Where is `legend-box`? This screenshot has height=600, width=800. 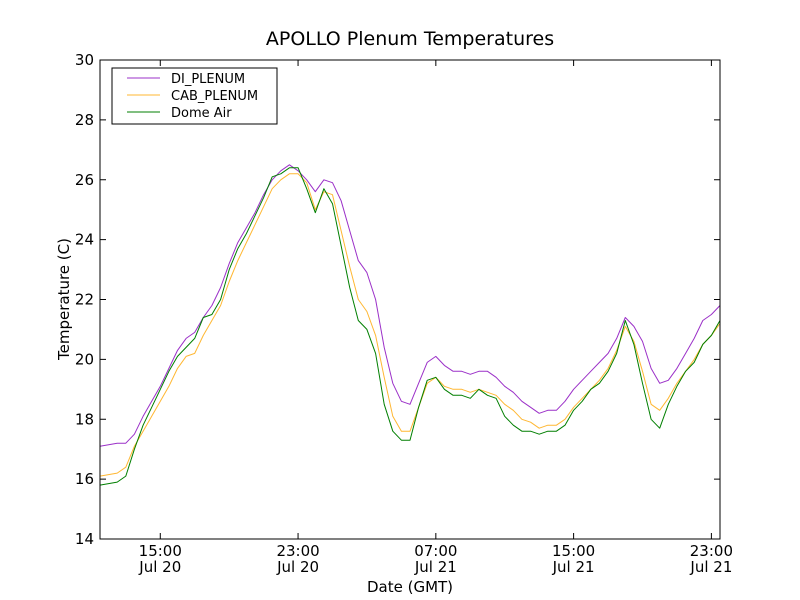
legend-box is located at coordinates (194, 96).